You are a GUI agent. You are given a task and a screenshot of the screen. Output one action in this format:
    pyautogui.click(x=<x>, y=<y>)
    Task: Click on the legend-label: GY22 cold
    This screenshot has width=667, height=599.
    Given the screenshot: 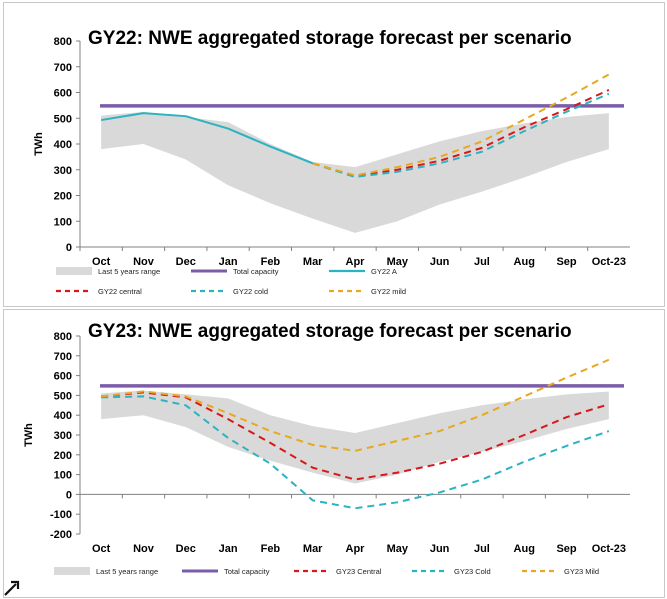 What is the action you would take?
    pyautogui.click(x=250, y=291)
    